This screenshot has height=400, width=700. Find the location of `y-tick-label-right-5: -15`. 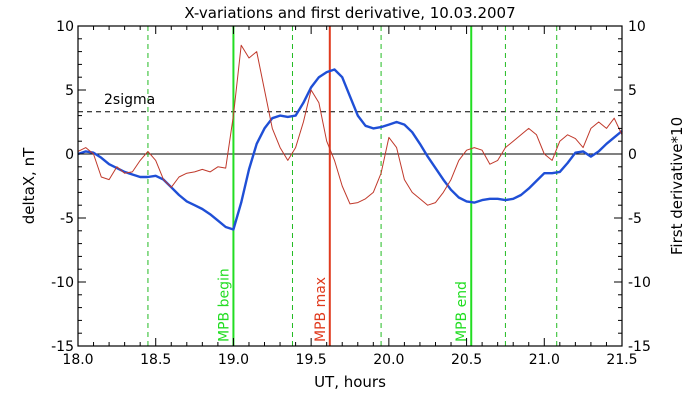

y-tick-label-right-5: -15 is located at coordinates (639, 347).